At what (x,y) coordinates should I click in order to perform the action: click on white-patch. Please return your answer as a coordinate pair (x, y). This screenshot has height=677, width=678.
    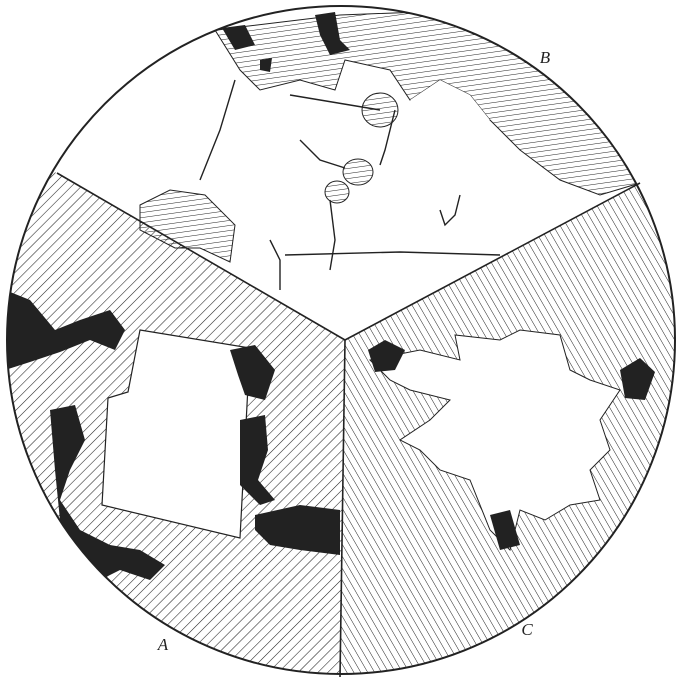
    Looking at the image, I should click on (450, 100).